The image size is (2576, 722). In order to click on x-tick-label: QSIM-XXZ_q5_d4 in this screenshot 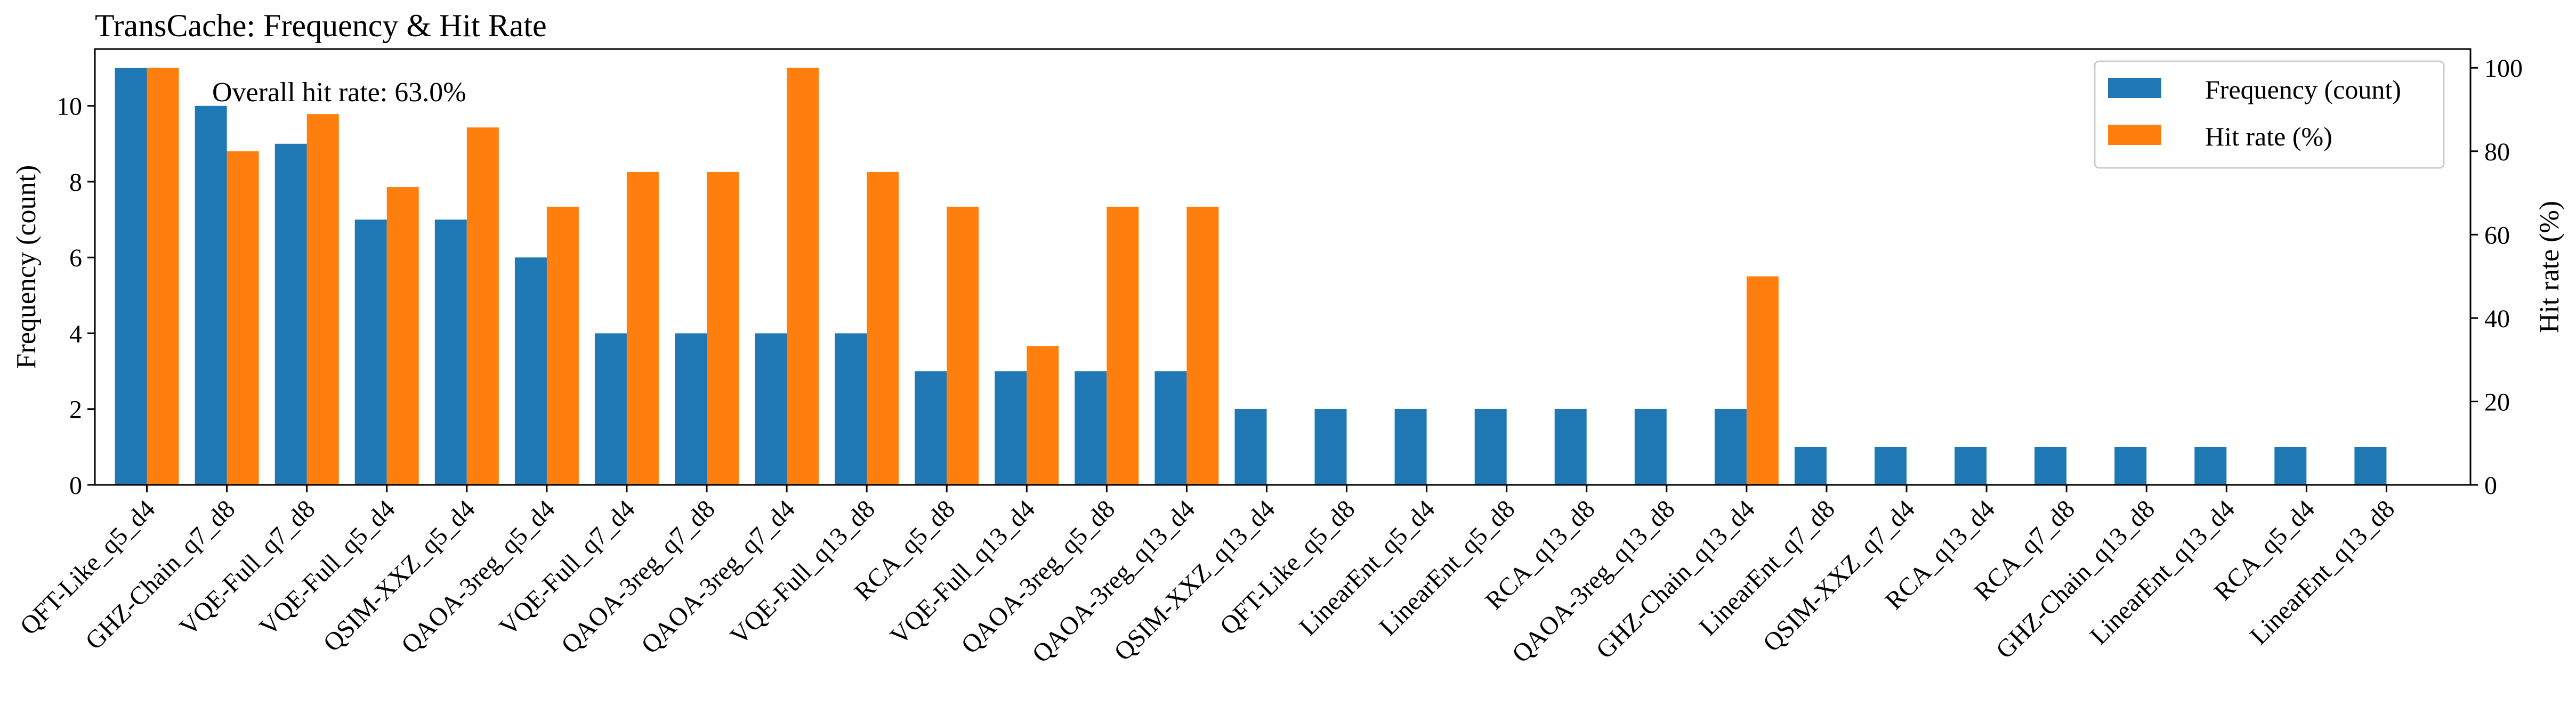, I will do `click(399, 575)`.